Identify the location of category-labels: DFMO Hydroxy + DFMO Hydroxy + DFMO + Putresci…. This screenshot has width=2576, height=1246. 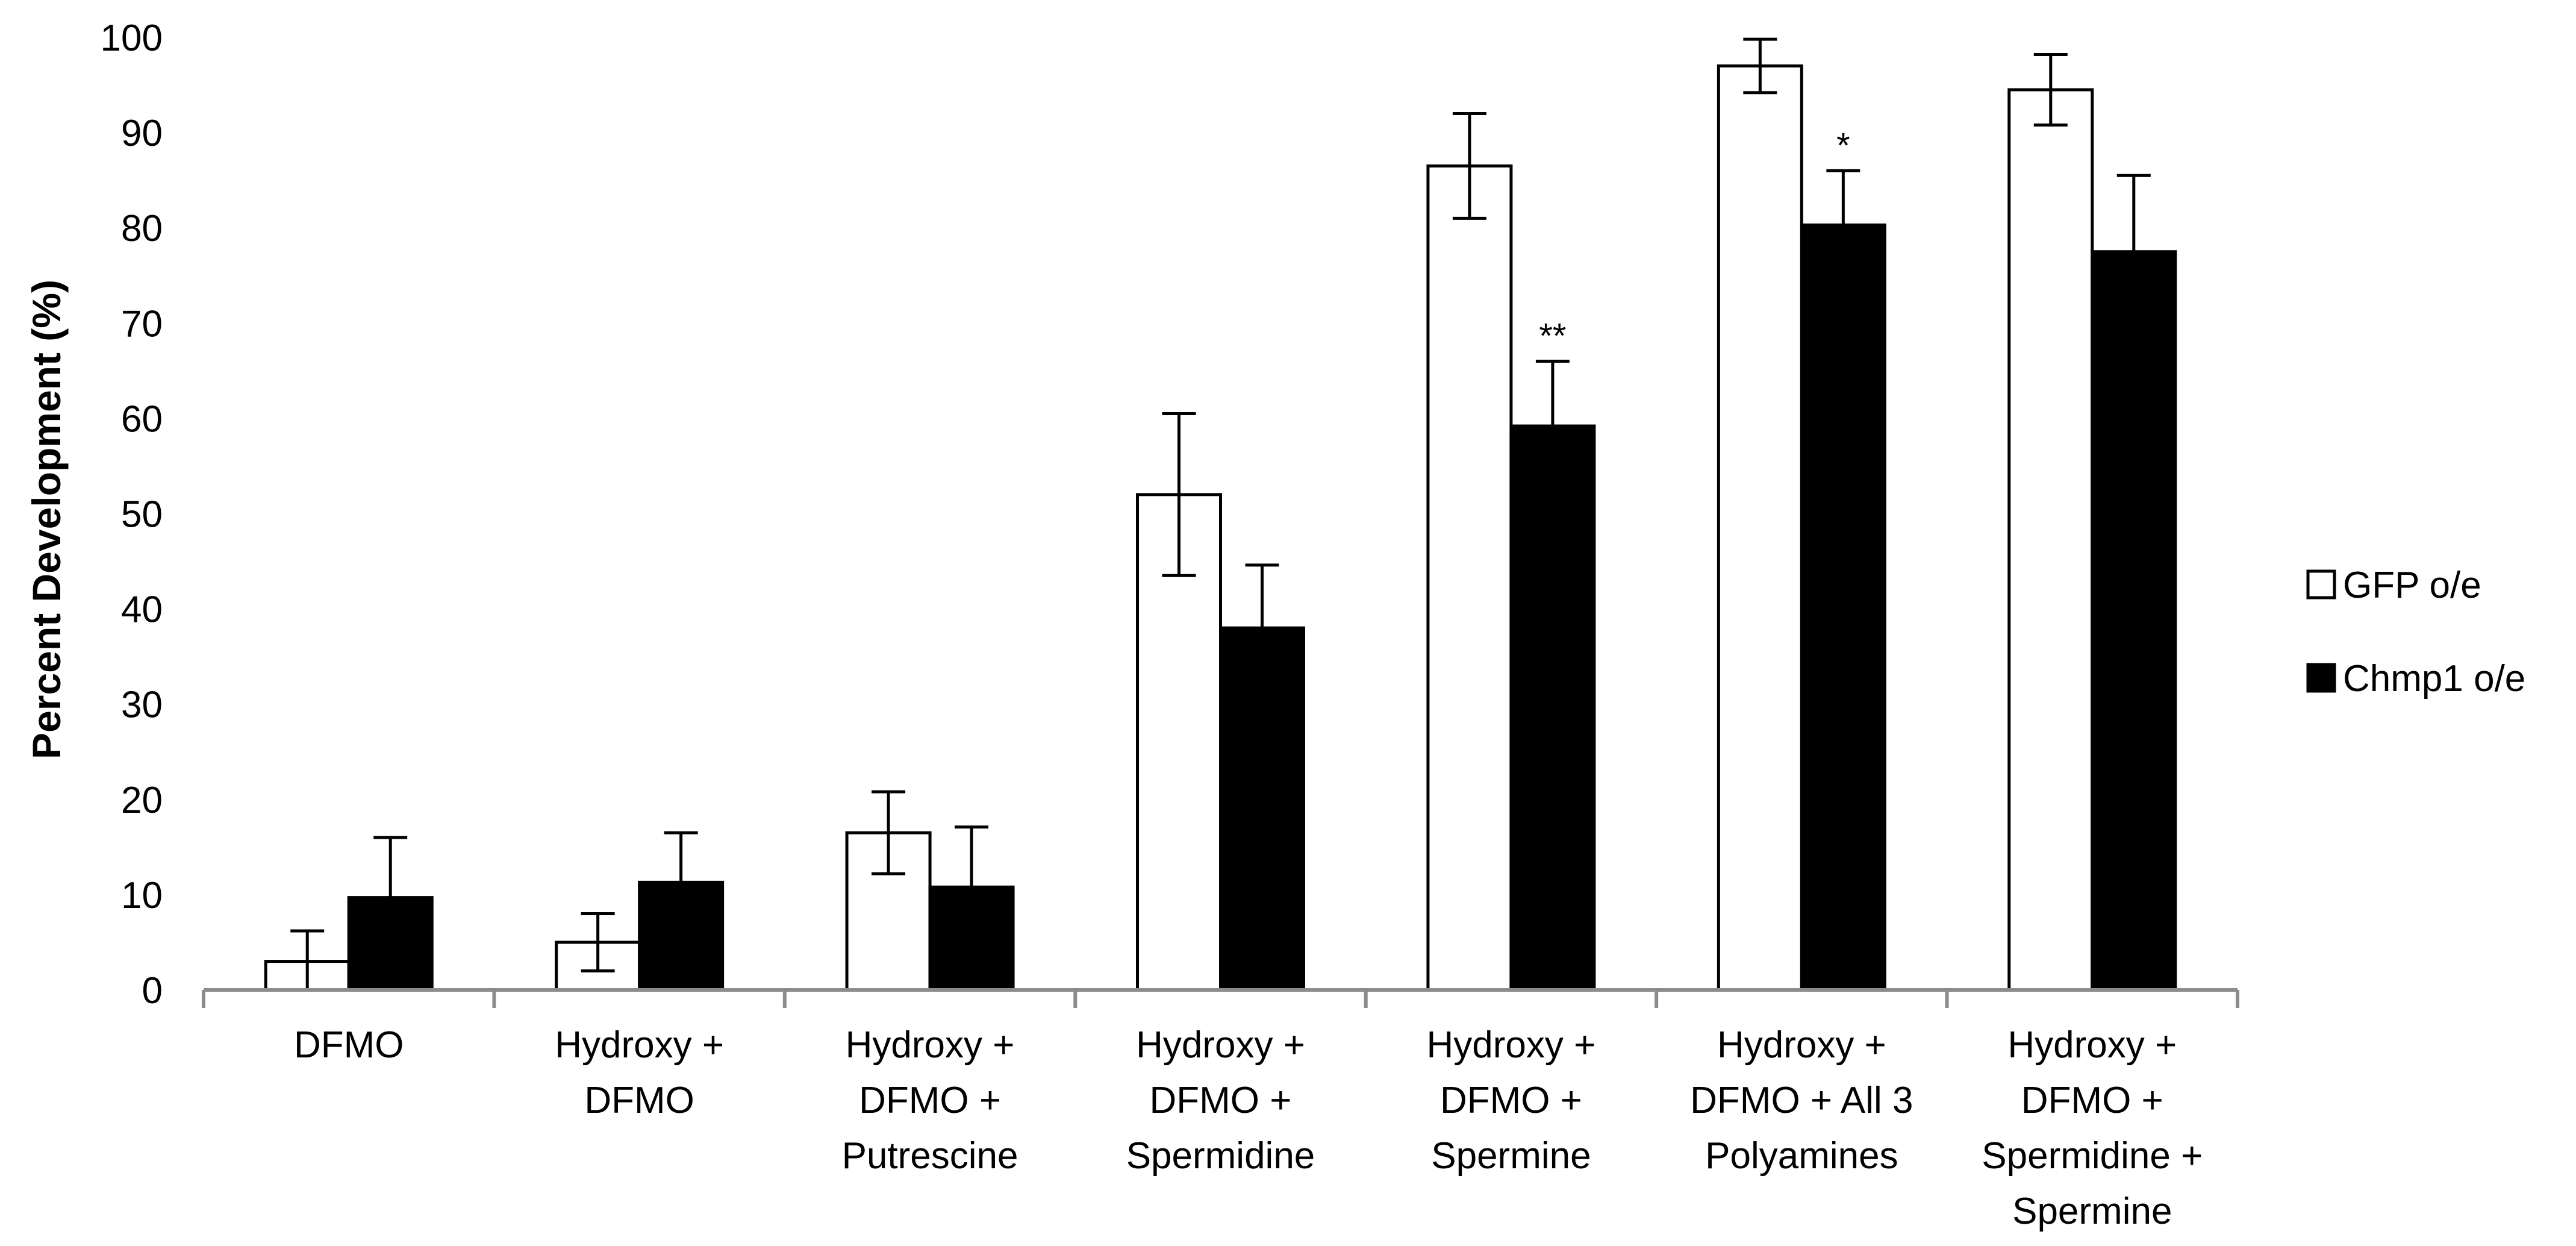
(1248, 1128).